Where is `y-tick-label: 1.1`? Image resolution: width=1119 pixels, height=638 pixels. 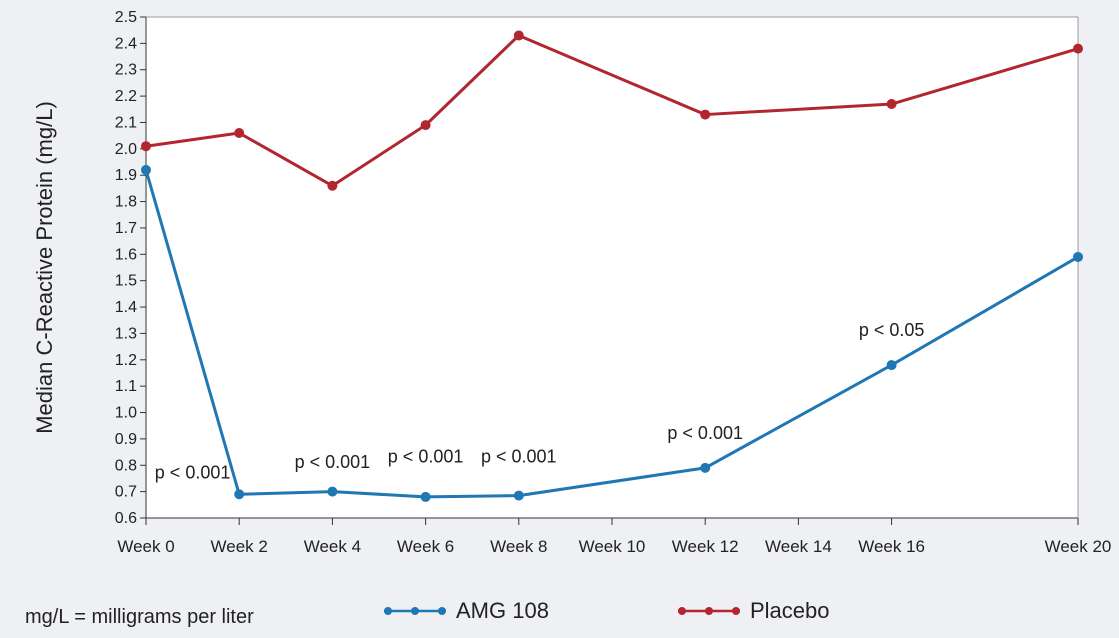 y-tick-label: 1.1 is located at coordinates (126, 386).